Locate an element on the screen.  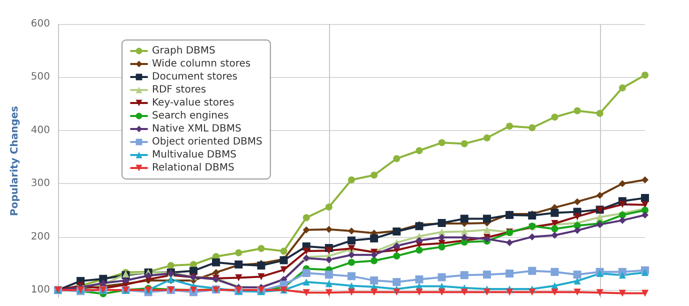
legend-label: Relational DBMS is located at coordinates (193, 168).